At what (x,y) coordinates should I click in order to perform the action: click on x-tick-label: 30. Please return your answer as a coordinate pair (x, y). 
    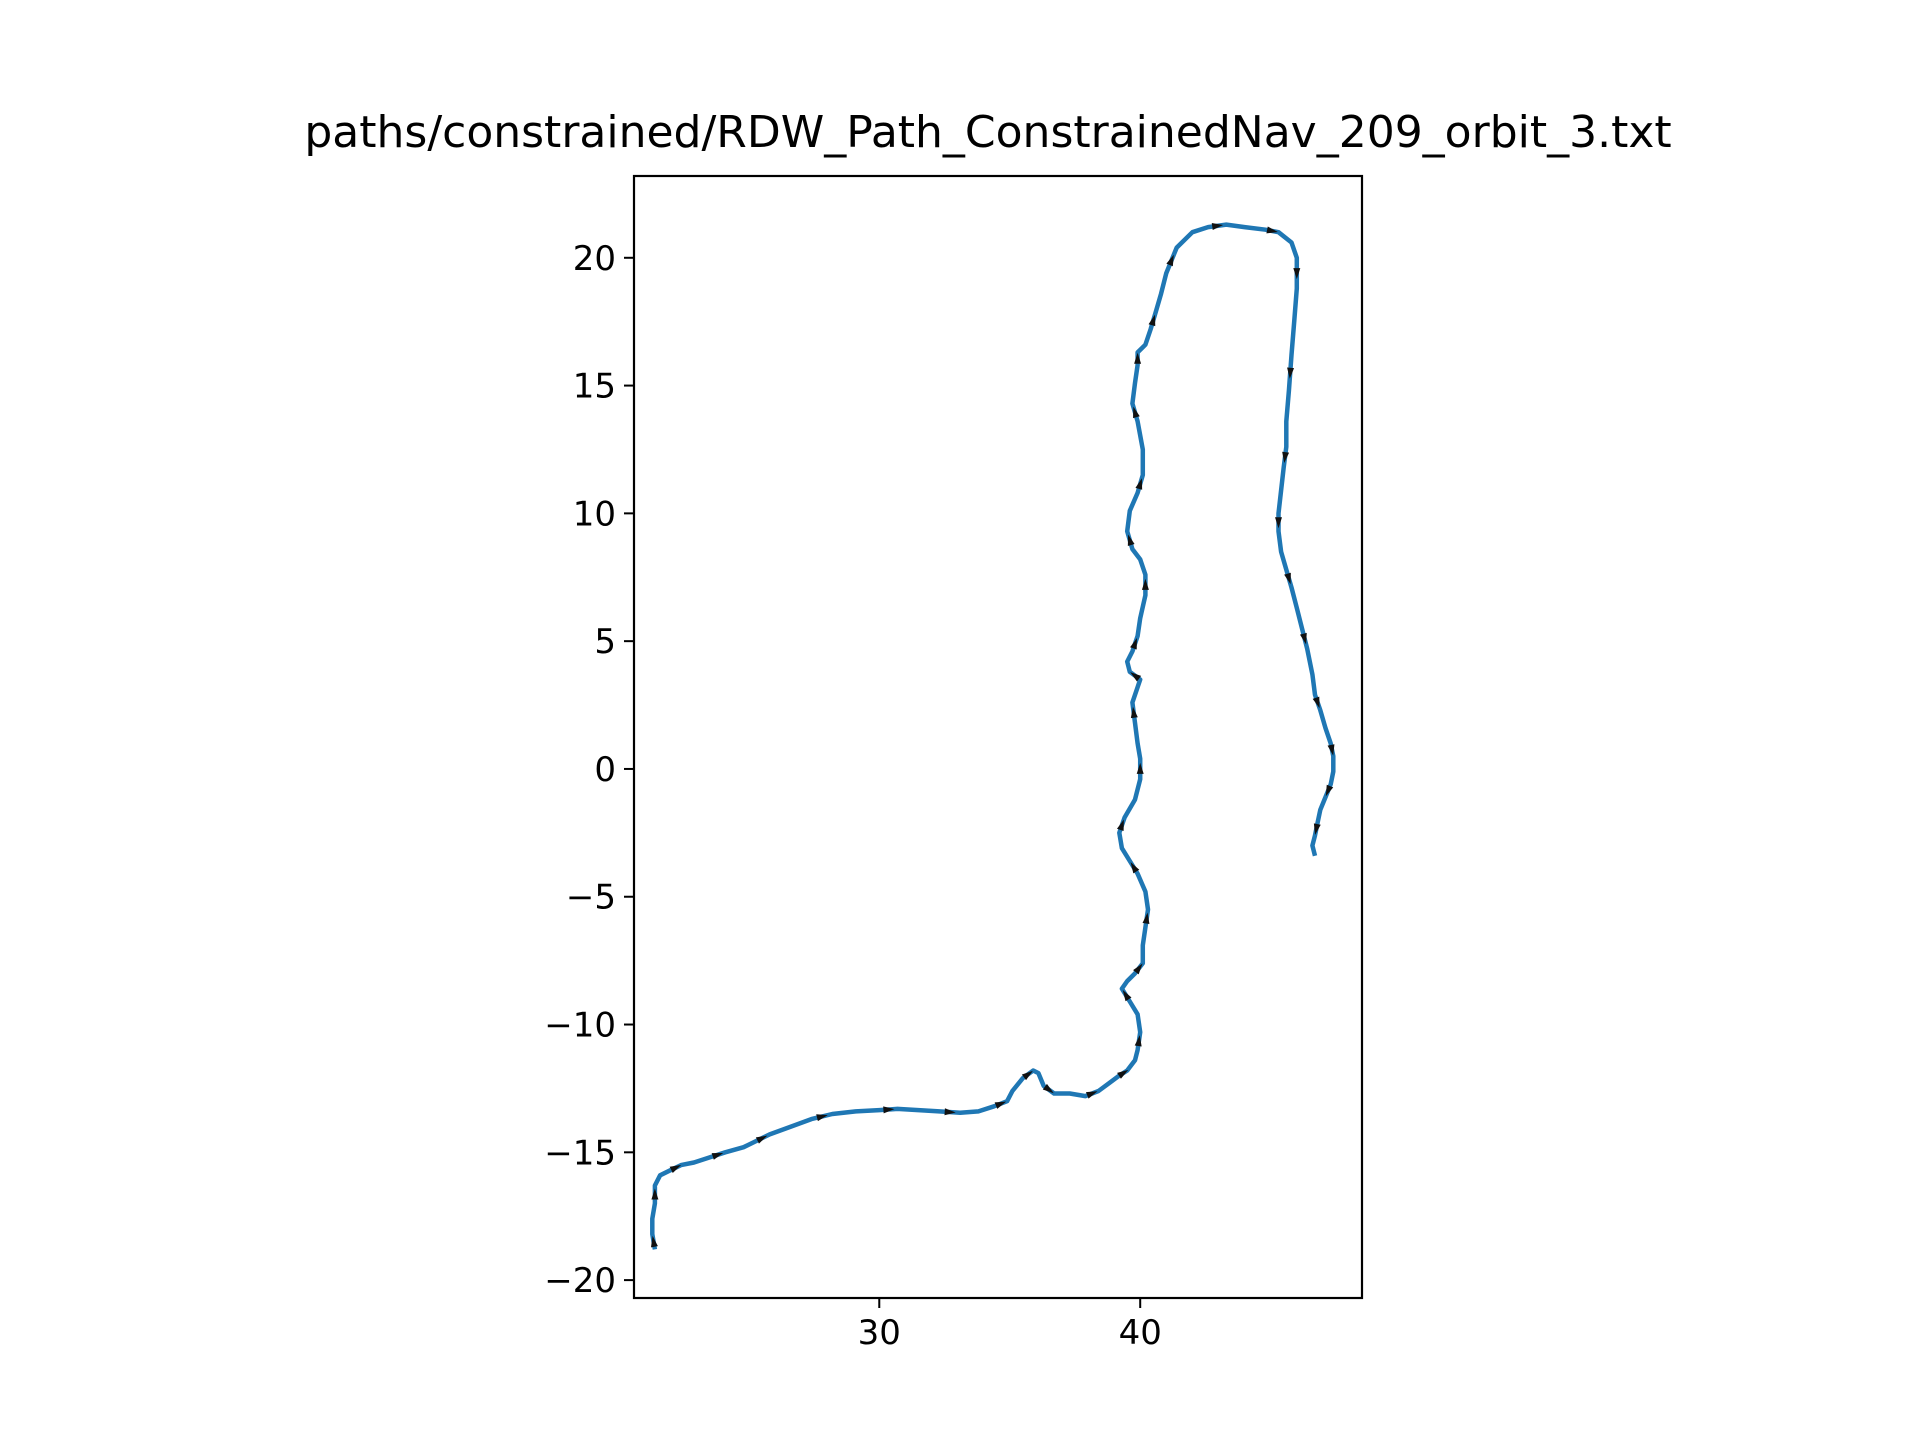
    Looking at the image, I should click on (879, 1333).